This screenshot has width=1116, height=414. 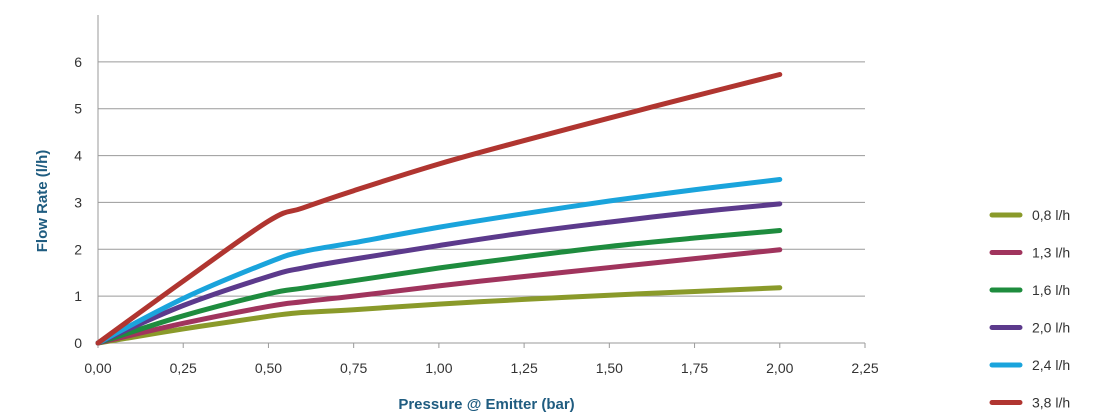 I want to click on y-tick-label: 0, so click(x=78, y=343).